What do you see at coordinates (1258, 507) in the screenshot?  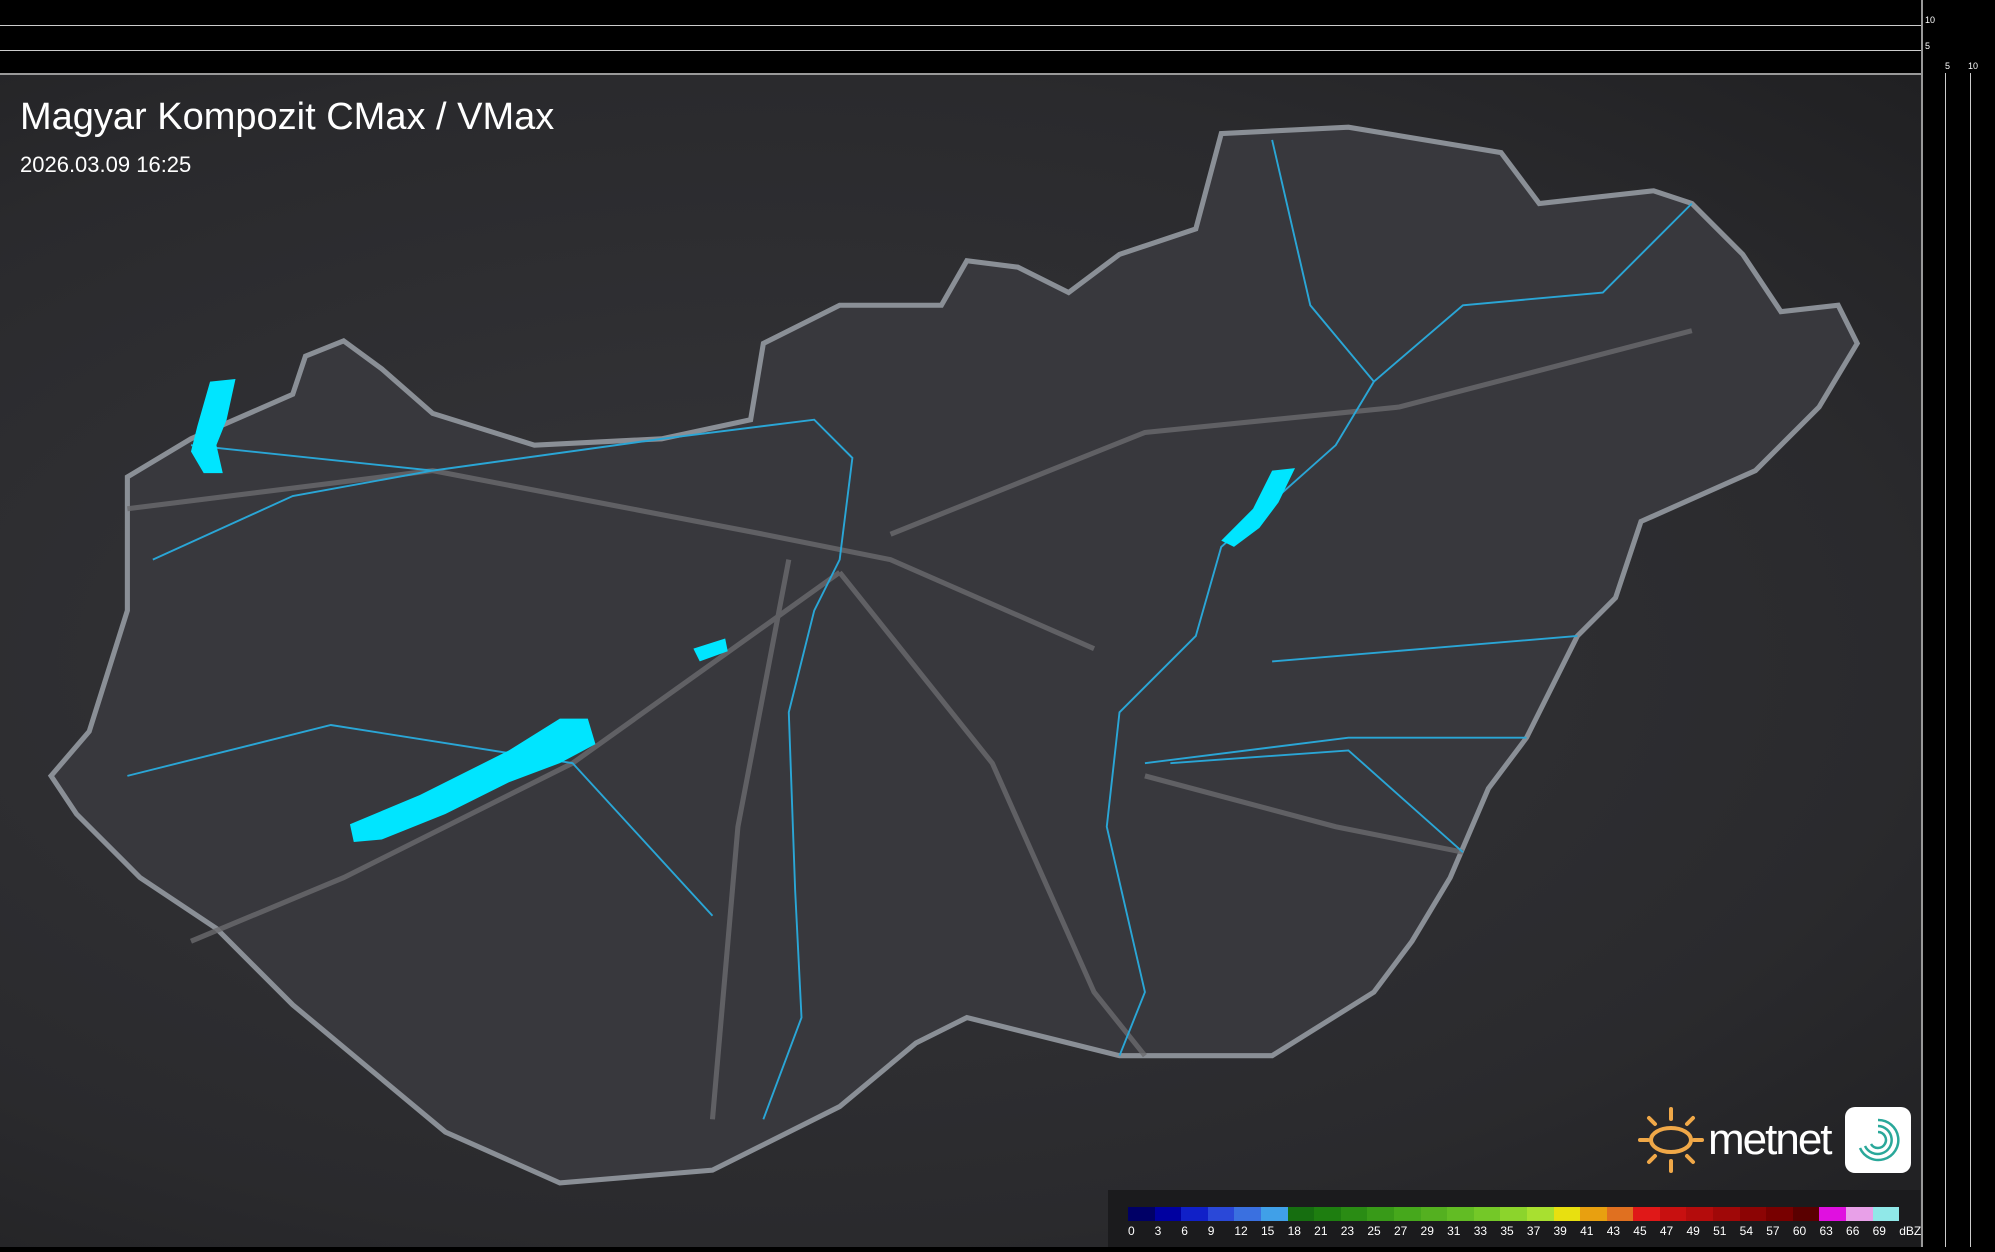 I see `lake-tisza` at bounding box center [1258, 507].